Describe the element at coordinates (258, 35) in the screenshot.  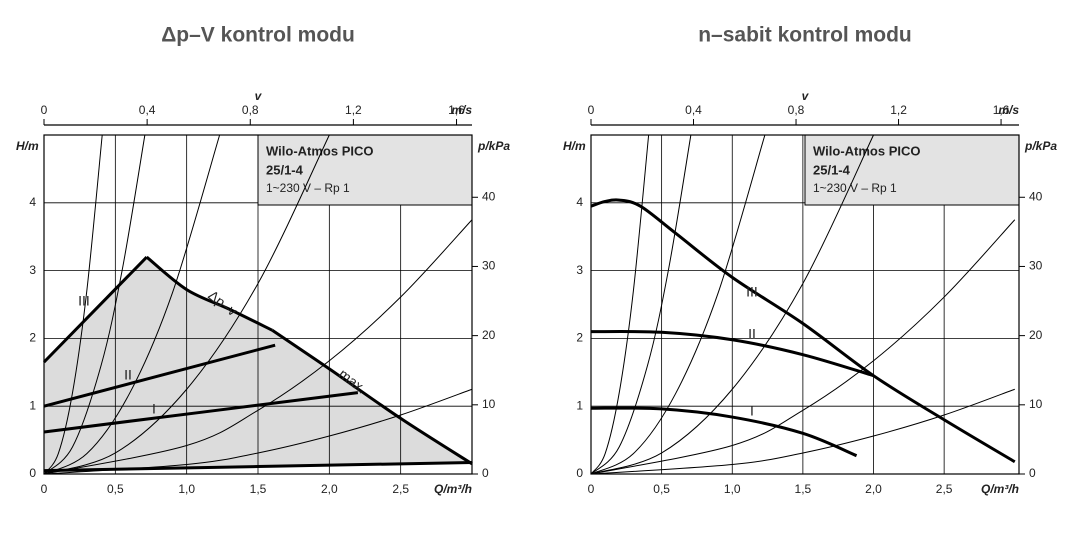
I see `chart-title: Δp–V kontrol modu` at that location.